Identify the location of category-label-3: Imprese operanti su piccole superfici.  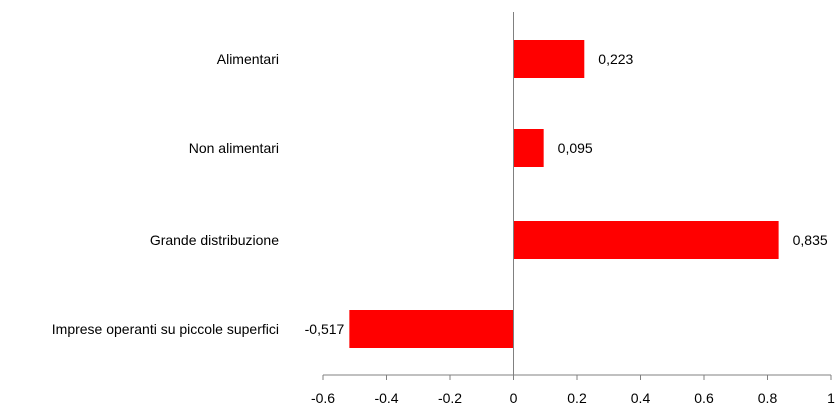
(165, 329).